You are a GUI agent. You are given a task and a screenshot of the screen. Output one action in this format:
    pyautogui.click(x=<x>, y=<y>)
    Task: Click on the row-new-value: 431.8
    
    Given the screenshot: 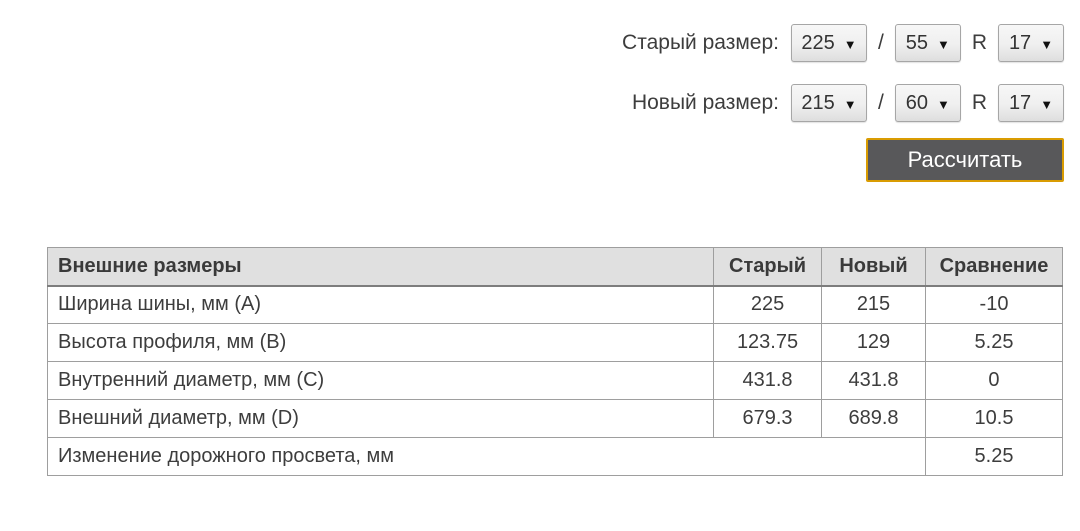 What is the action you would take?
    pyautogui.click(x=873, y=380)
    